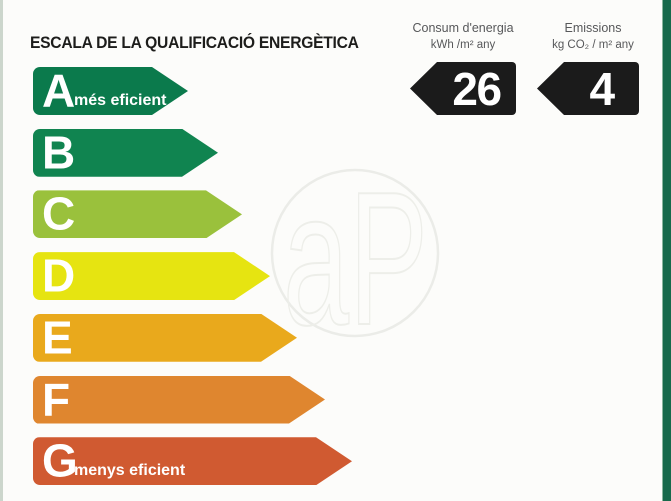  What do you see at coordinates (463, 28) in the screenshot?
I see `metric-energy-label: Consum d'energia` at bounding box center [463, 28].